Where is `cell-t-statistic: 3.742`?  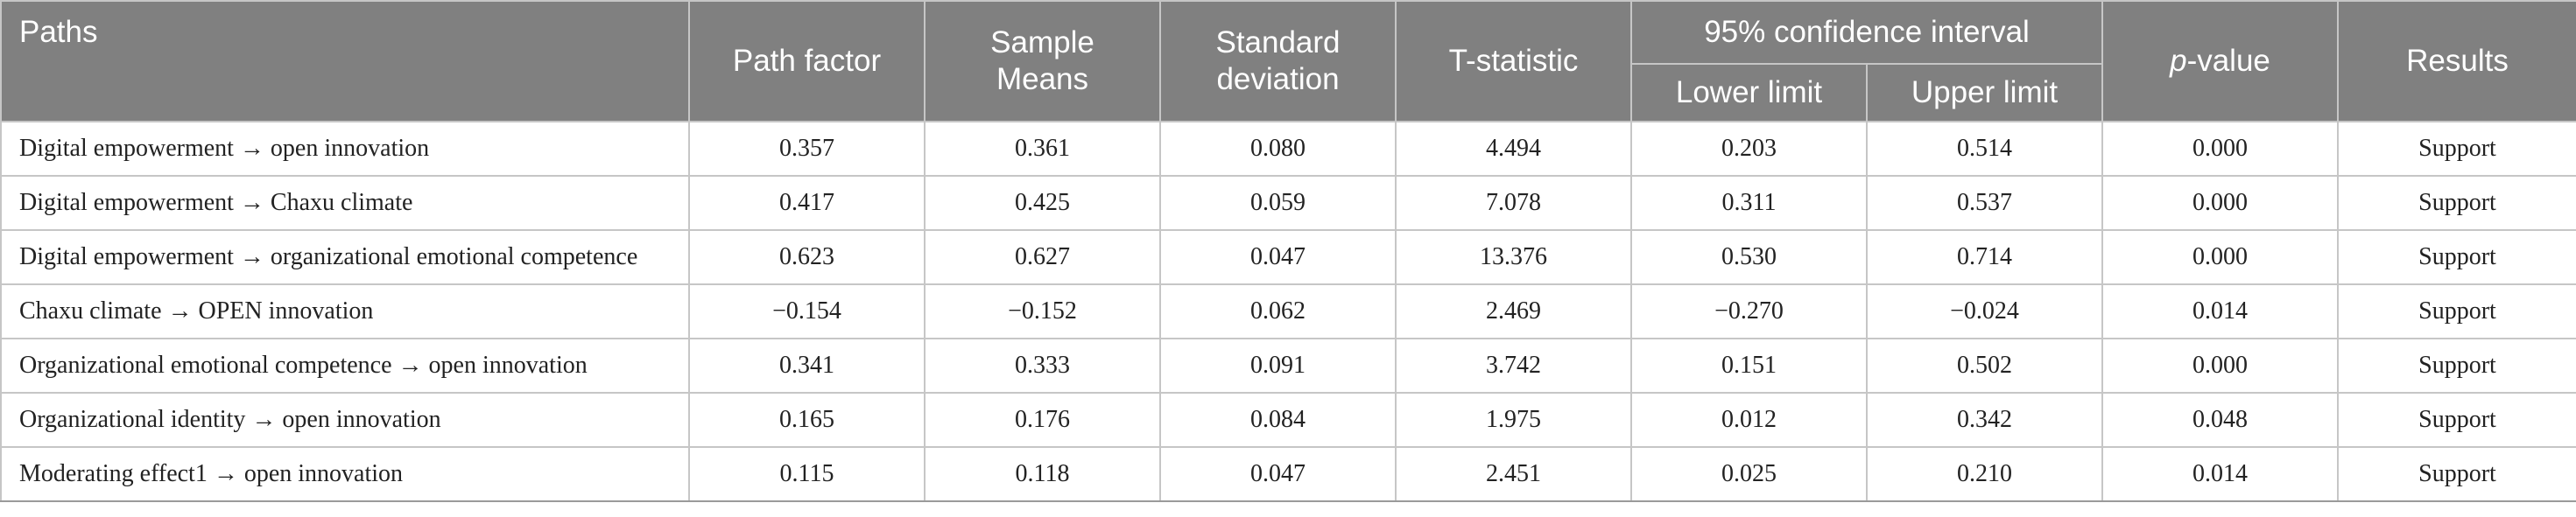 cell-t-statistic: 3.742 is located at coordinates (1513, 366).